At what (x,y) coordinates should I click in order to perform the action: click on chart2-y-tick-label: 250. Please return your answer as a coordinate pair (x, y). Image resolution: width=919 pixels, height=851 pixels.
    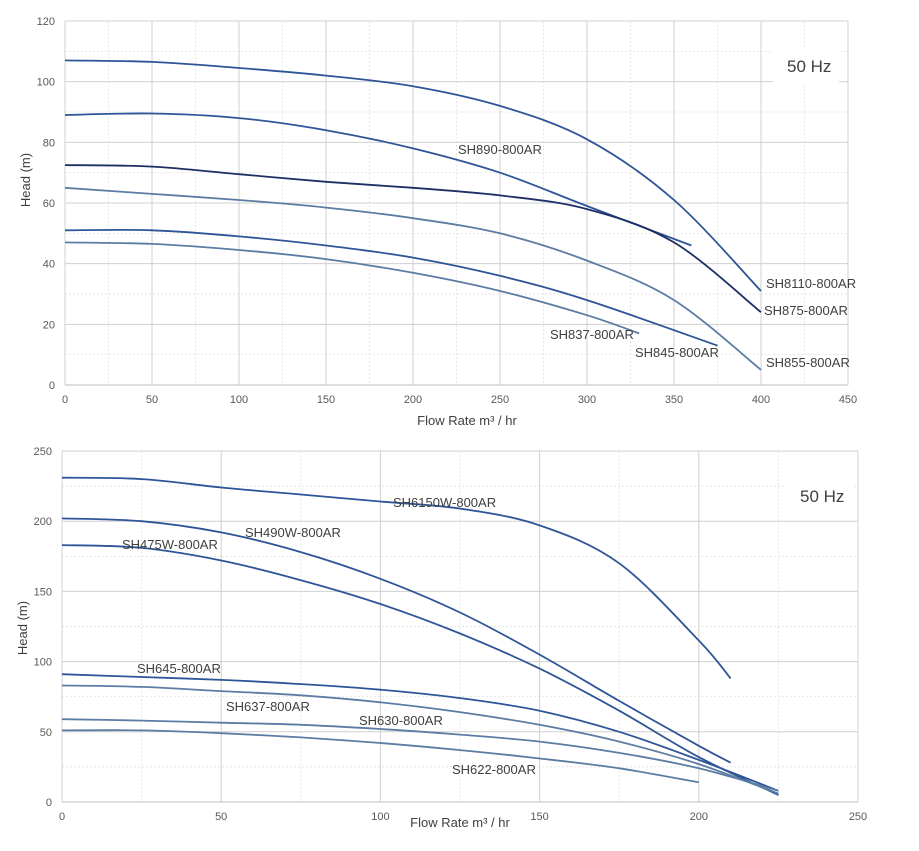
    Looking at the image, I should click on (43, 452).